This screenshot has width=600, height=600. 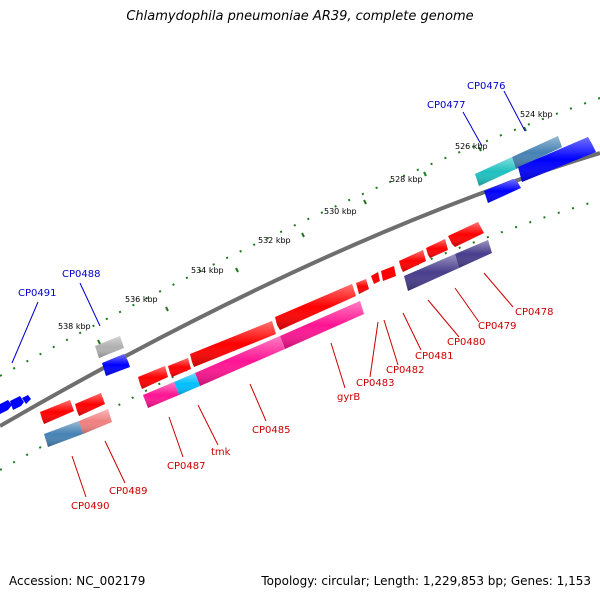 I want to click on gene-arrow-CP0482, so click(x=375, y=278).